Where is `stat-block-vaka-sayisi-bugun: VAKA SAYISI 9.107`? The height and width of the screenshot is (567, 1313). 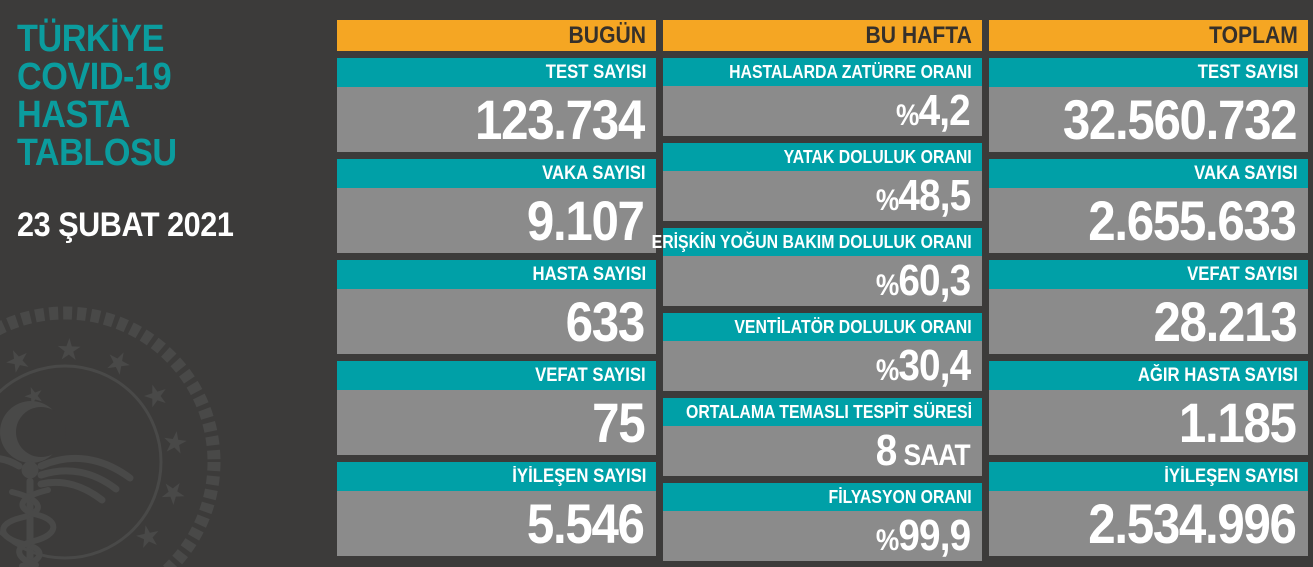 stat-block-vaka-sayisi-bugun: VAKA SAYISI 9.107 is located at coordinates (496, 206).